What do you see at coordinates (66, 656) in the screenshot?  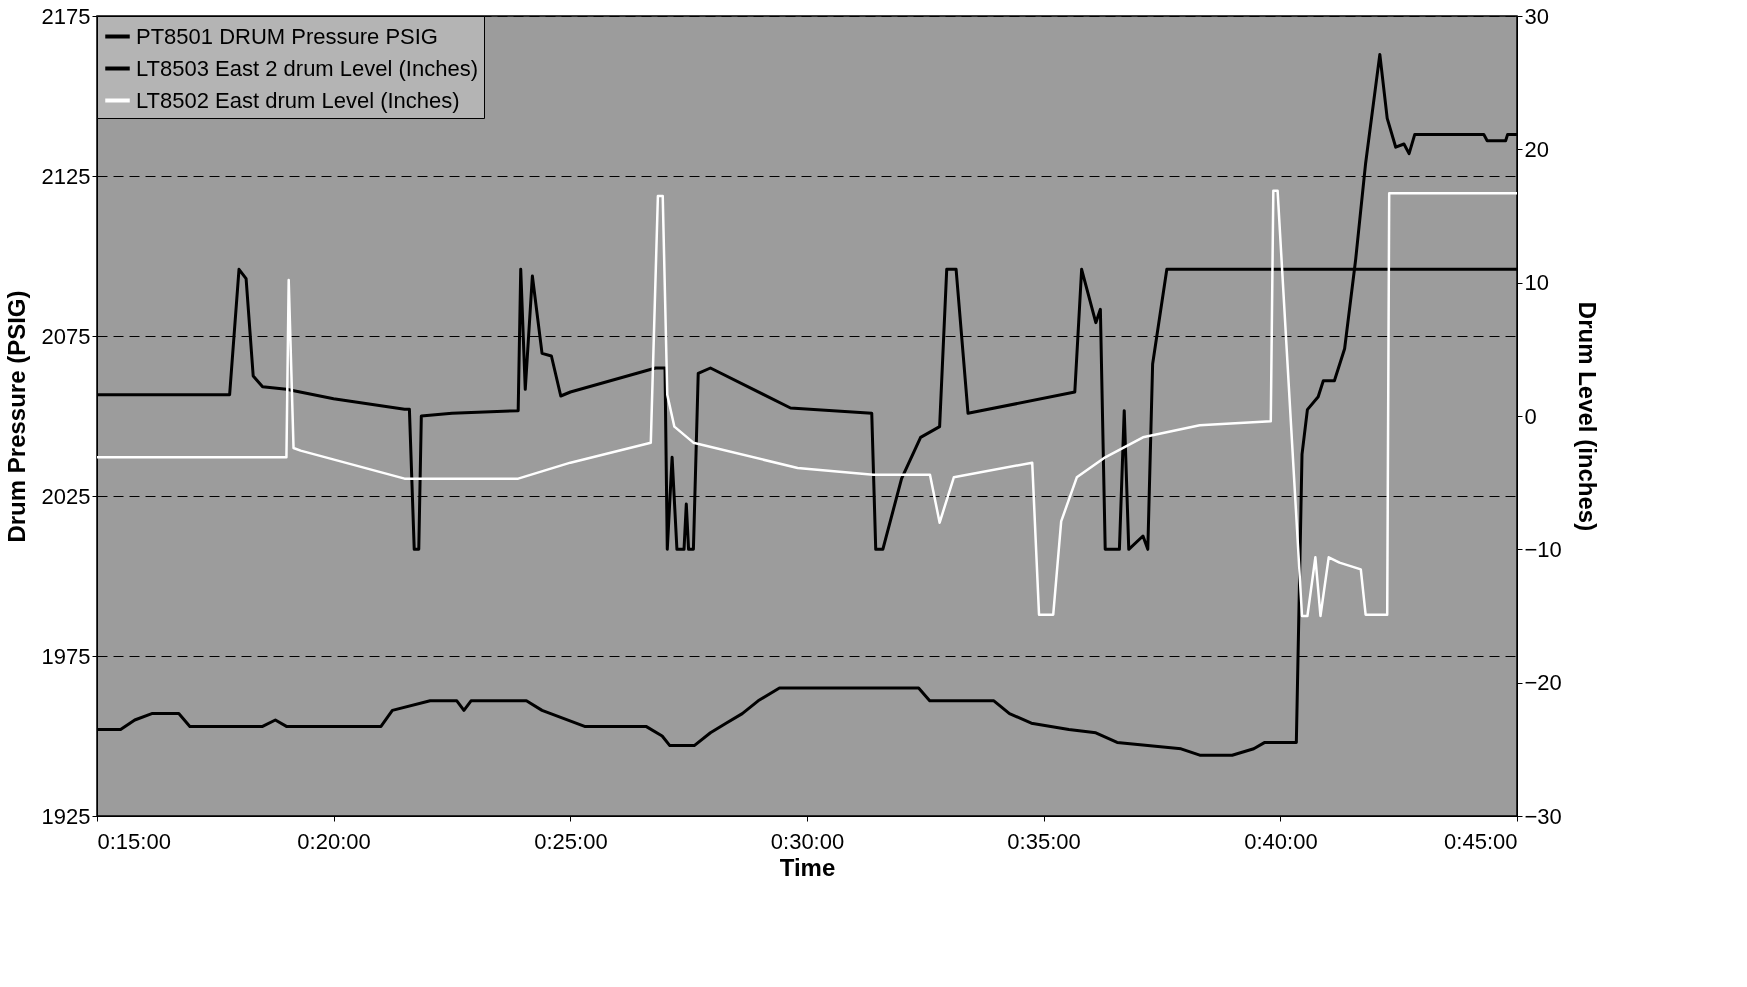 I see `y-tick-label: 1975` at bounding box center [66, 656].